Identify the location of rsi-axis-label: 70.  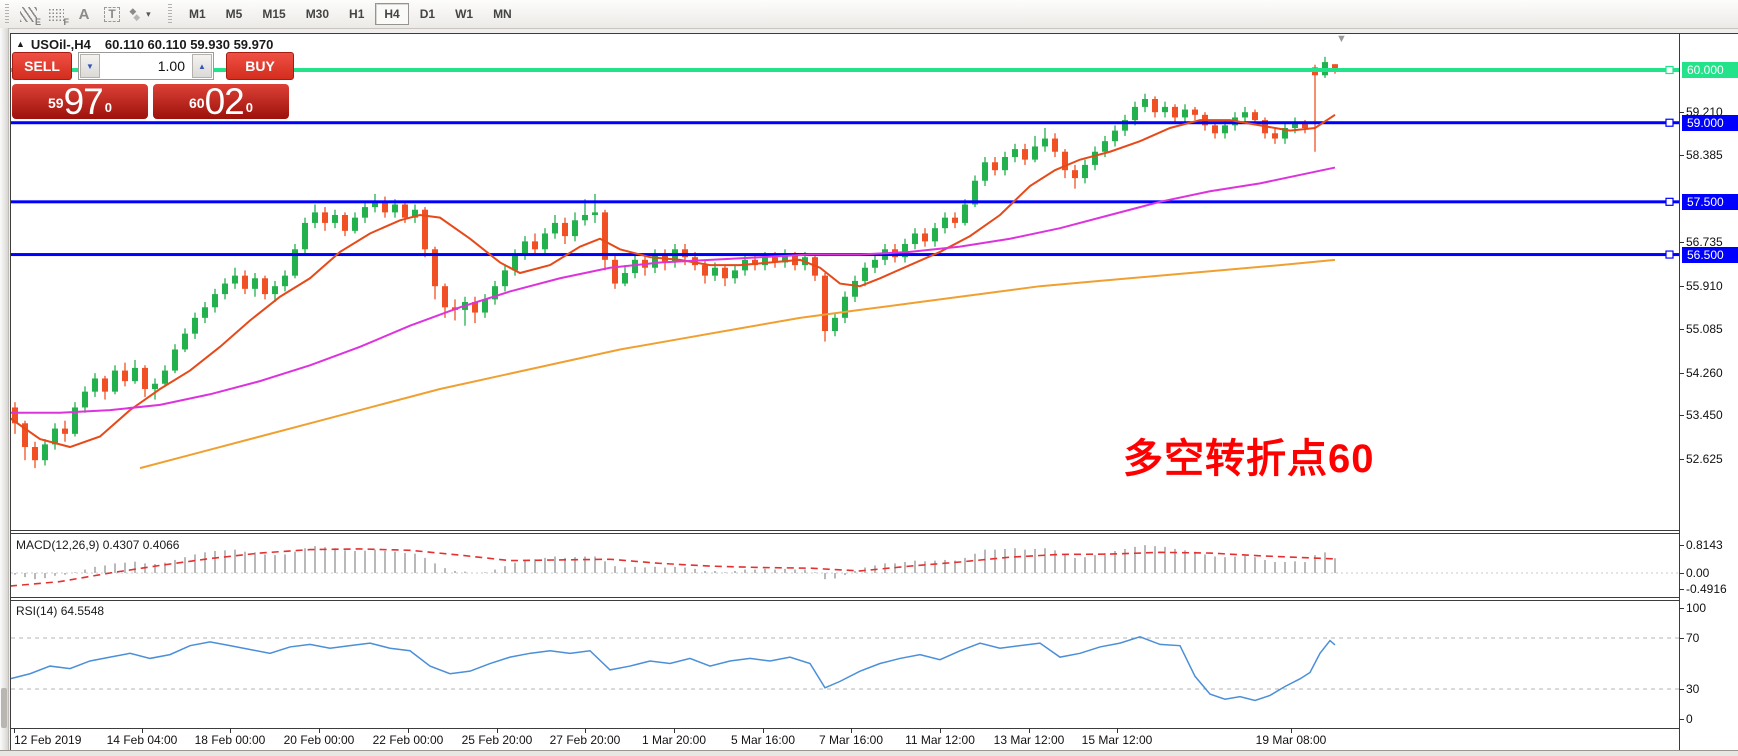
(1693, 638).